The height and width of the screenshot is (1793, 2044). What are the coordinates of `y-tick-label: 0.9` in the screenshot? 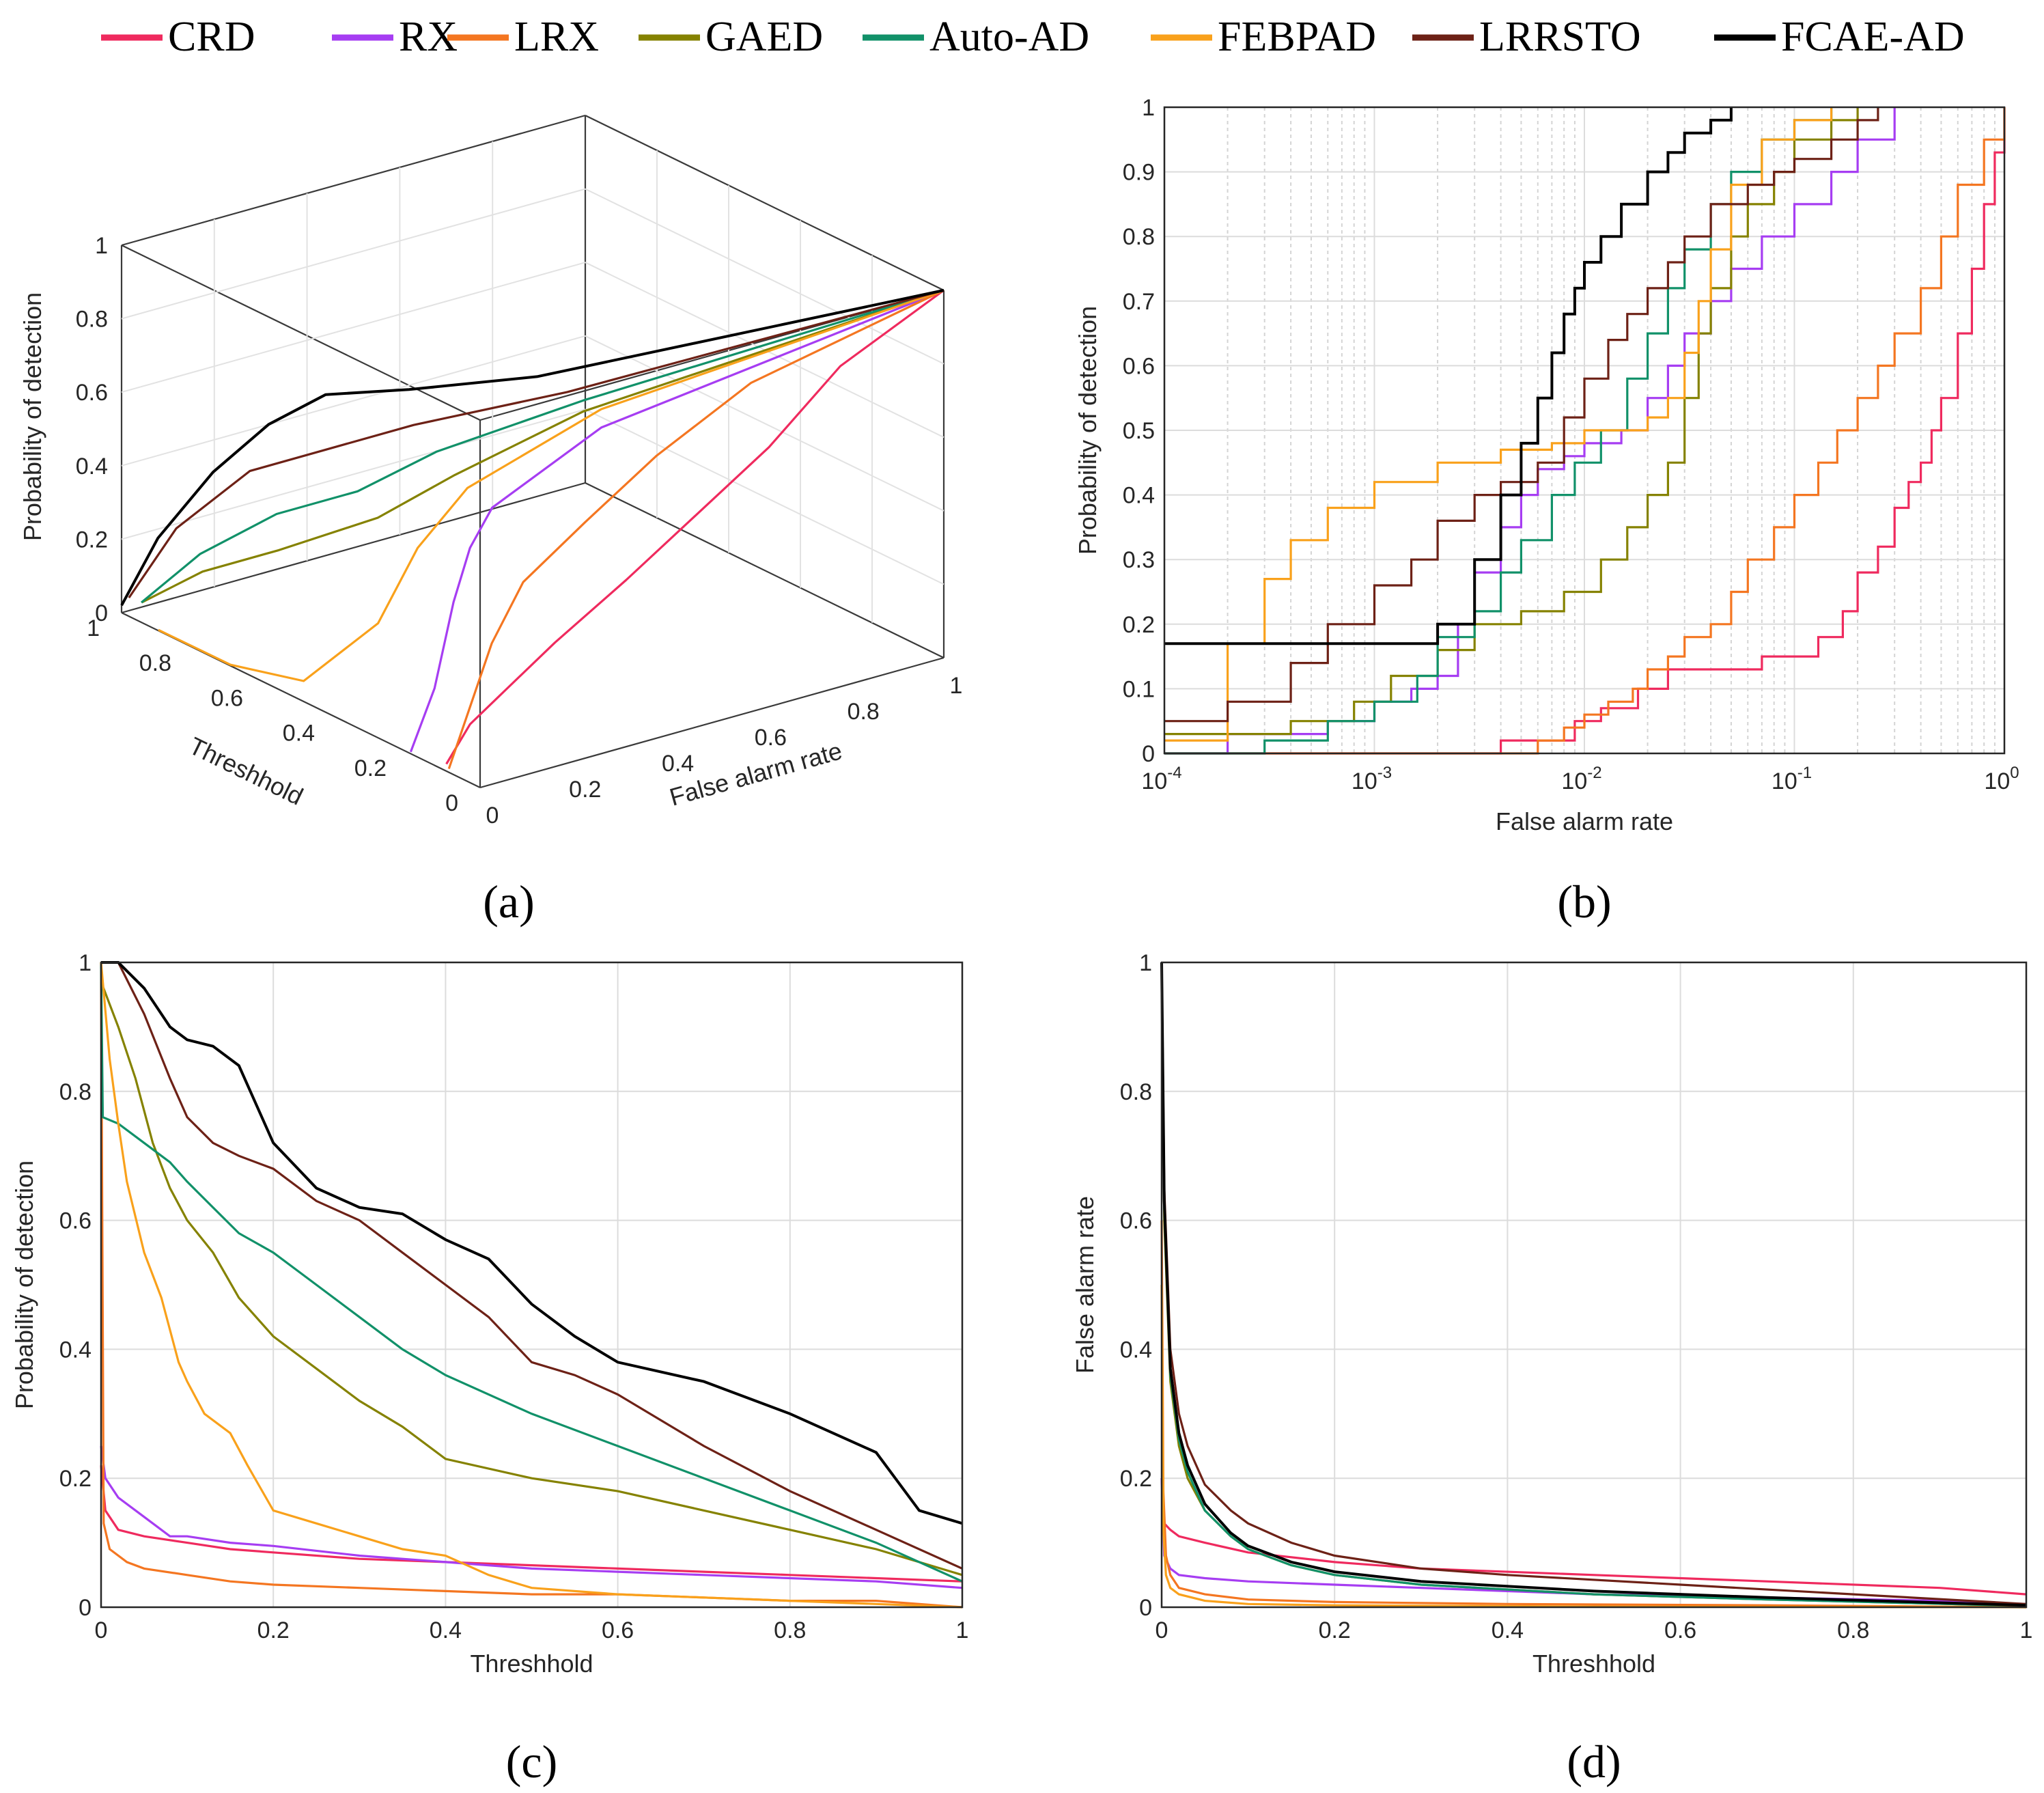 It's located at (1139, 173).